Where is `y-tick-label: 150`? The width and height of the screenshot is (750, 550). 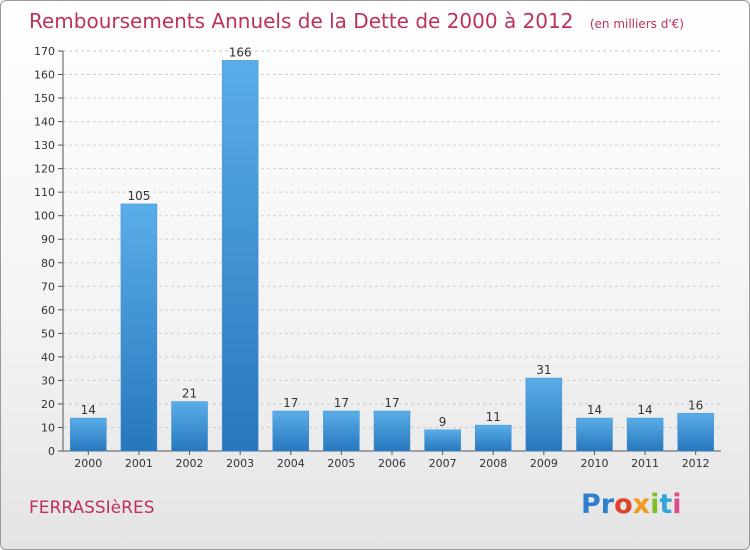 y-tick-label: 150 is located at coordinates (44, 98).